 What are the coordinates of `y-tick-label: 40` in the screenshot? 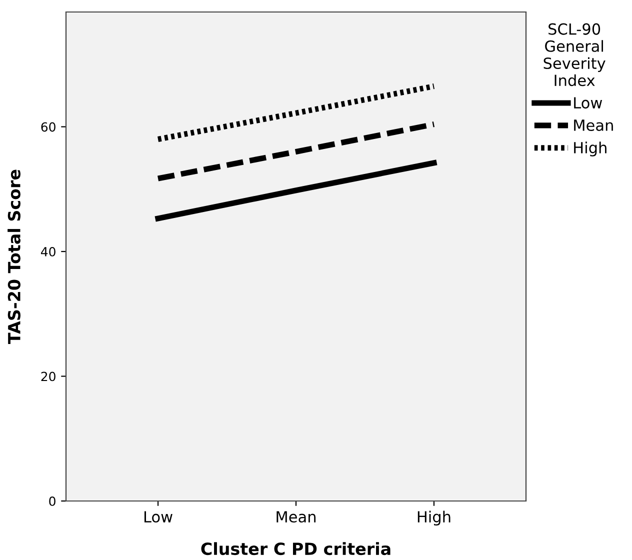 It's located at (48, 251).